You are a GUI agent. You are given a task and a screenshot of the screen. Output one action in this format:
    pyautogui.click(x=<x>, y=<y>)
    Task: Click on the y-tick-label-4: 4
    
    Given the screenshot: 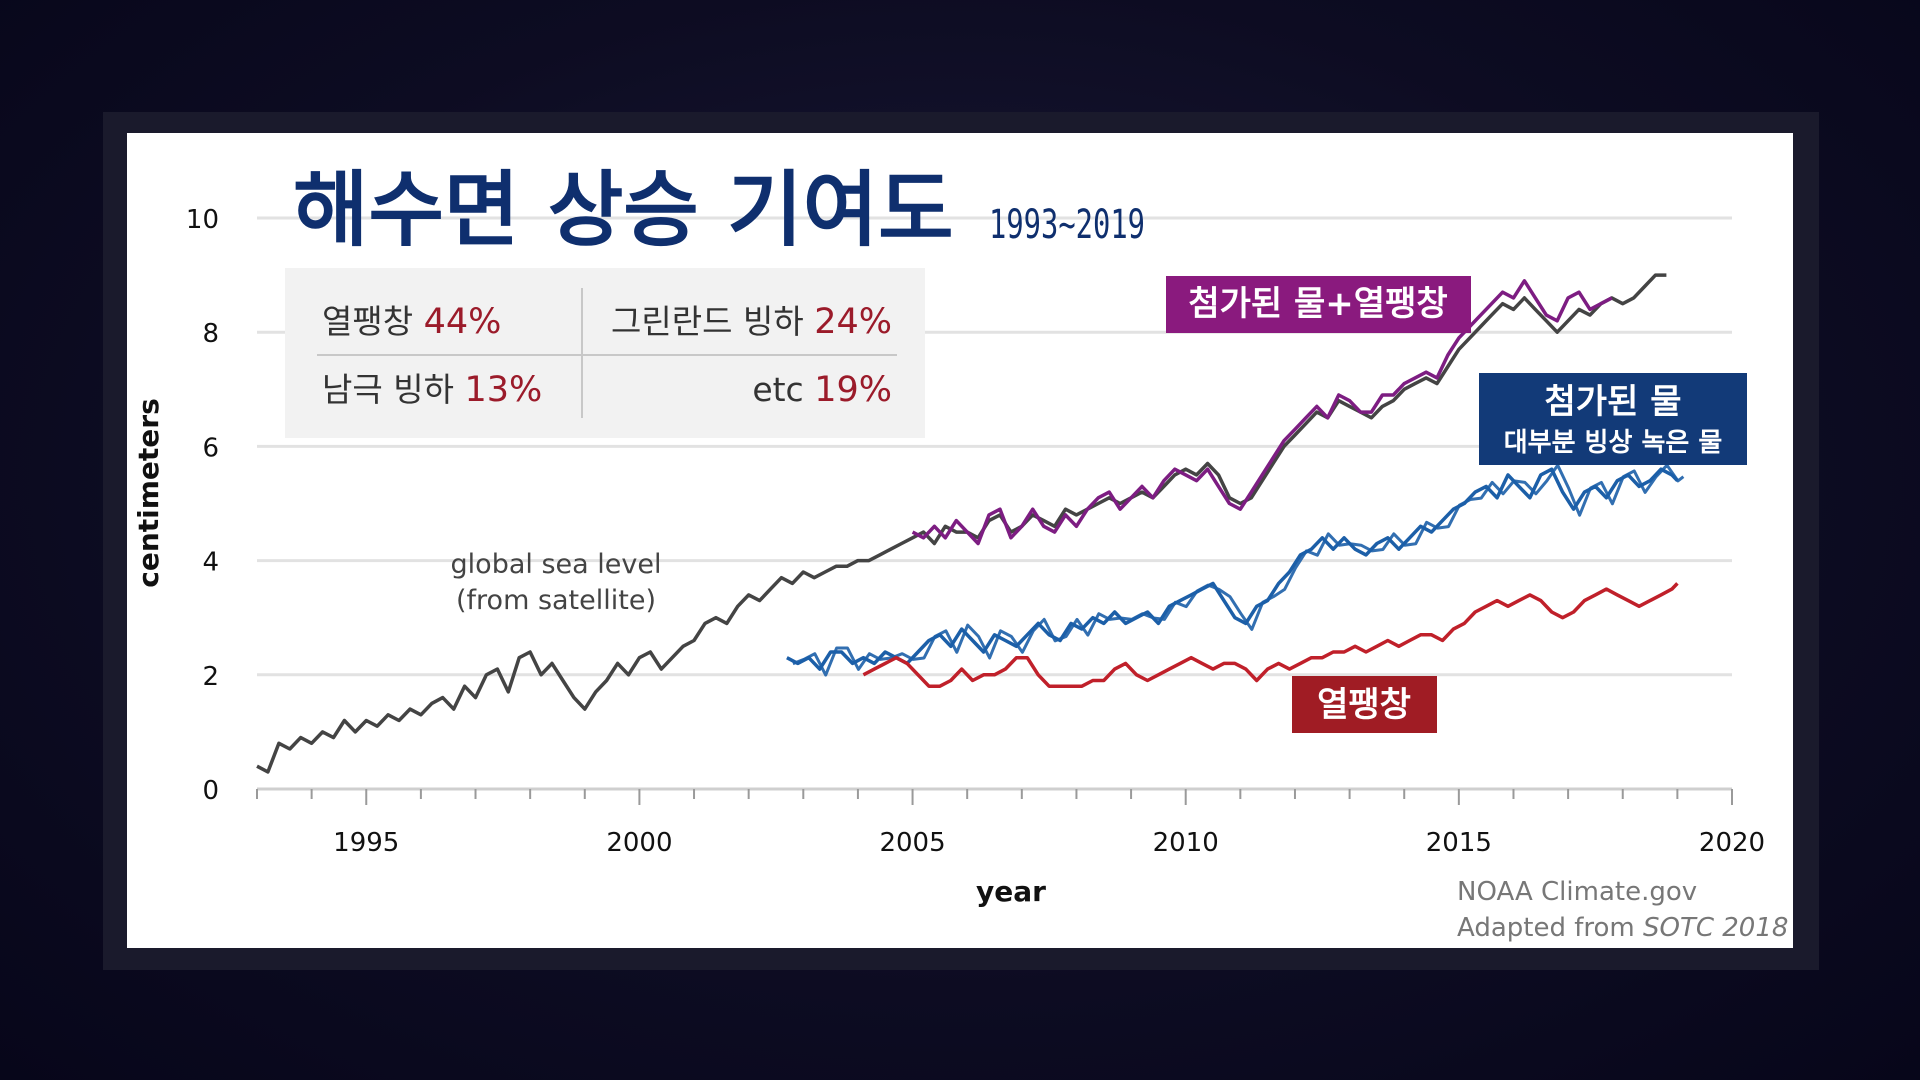 What is the action you would take?
    pyautogui.click(x=210, y=563)
    